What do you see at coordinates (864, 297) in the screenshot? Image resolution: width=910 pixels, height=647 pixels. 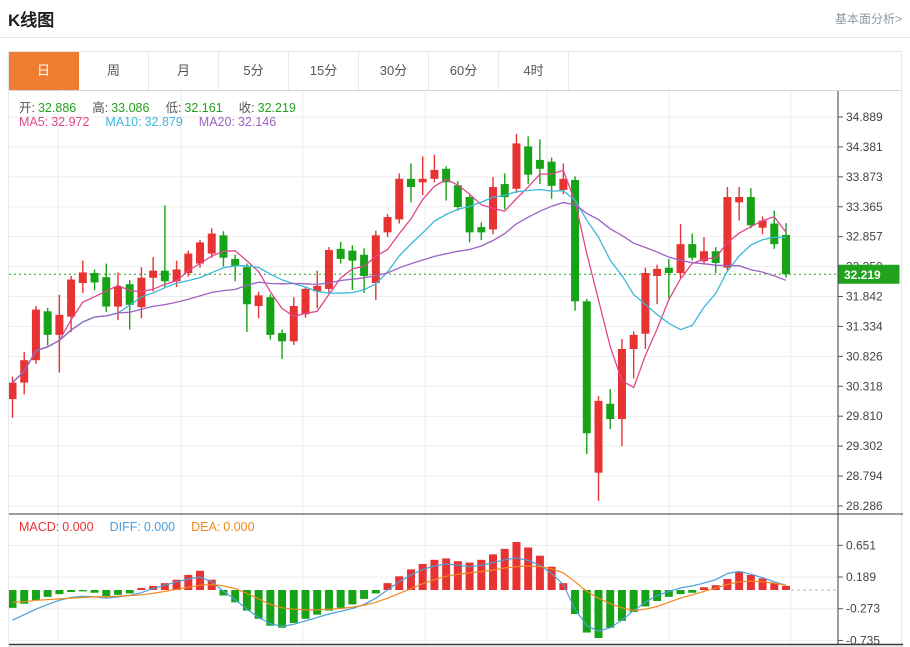 I see `svg-text: 31.842` at bounding box center [864, 297].